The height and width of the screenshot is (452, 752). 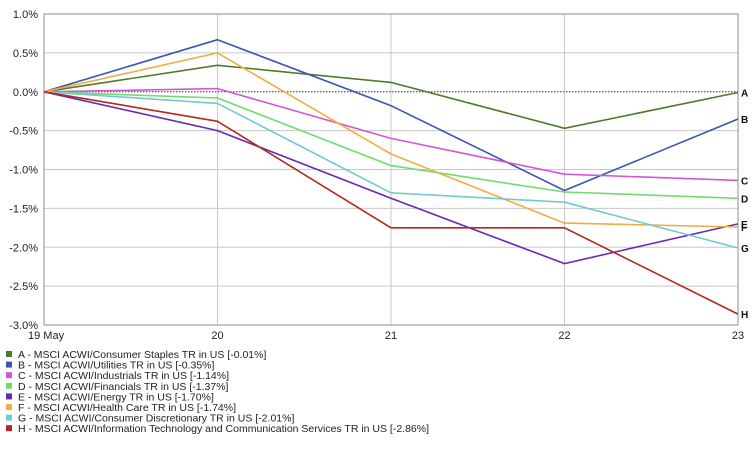 What do you see at coordinates (391, 97) in the screenshot?
I see `series-line-a` at bounding box center [391, 97].